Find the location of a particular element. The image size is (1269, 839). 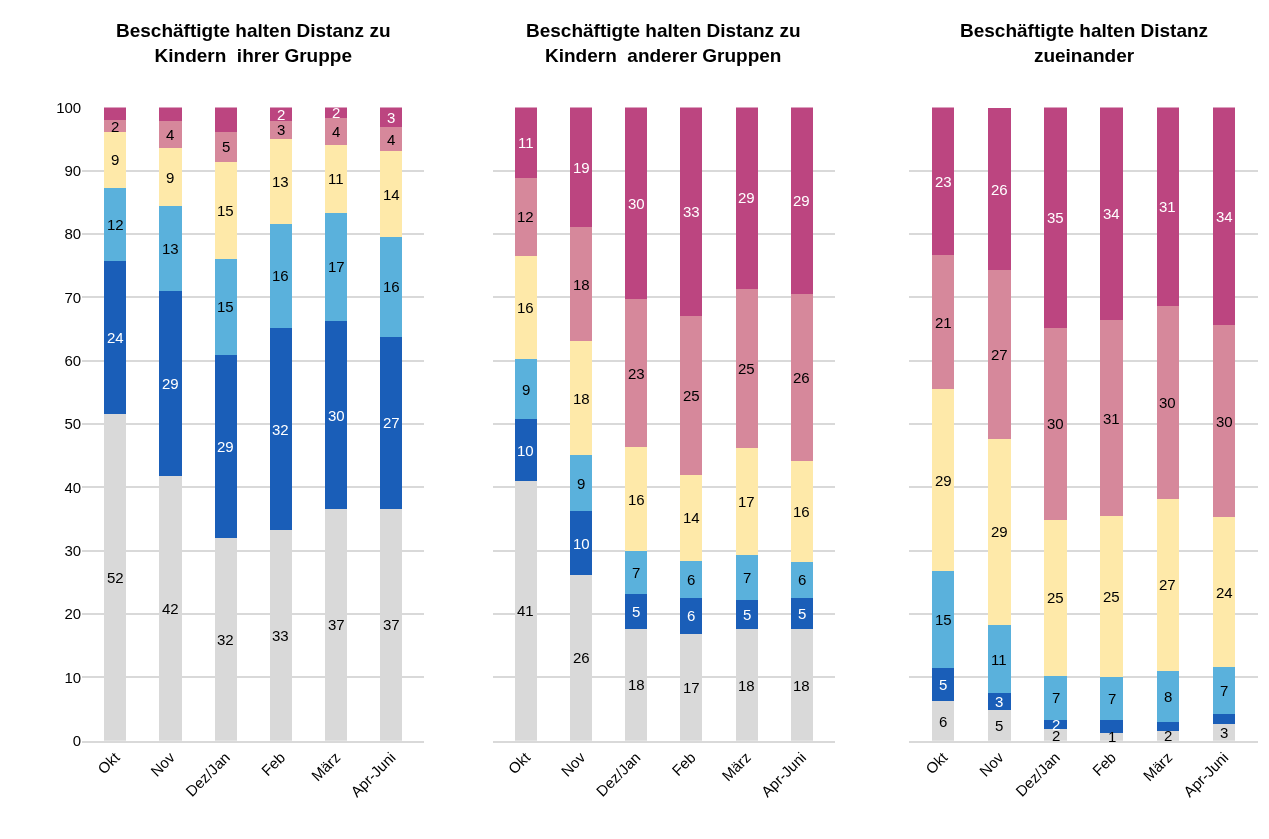

y-tick-label: 0 is located at coordinates (77, 740).